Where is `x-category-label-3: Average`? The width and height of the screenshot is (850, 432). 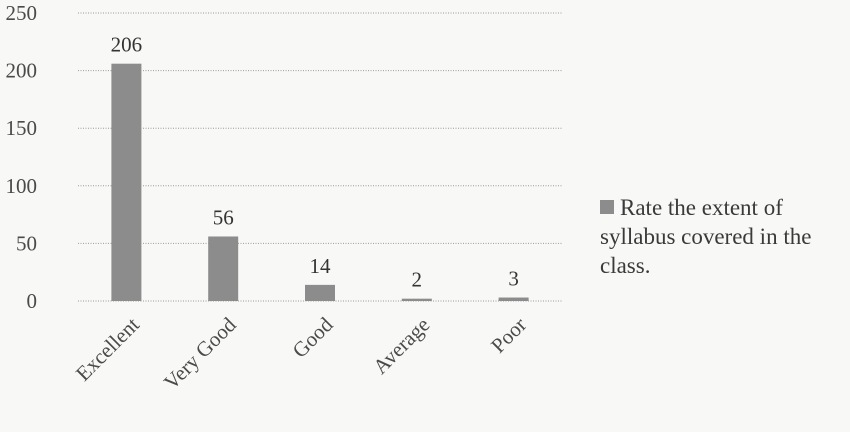
x-category-label-3: Average is located at coordinates (401, 346).